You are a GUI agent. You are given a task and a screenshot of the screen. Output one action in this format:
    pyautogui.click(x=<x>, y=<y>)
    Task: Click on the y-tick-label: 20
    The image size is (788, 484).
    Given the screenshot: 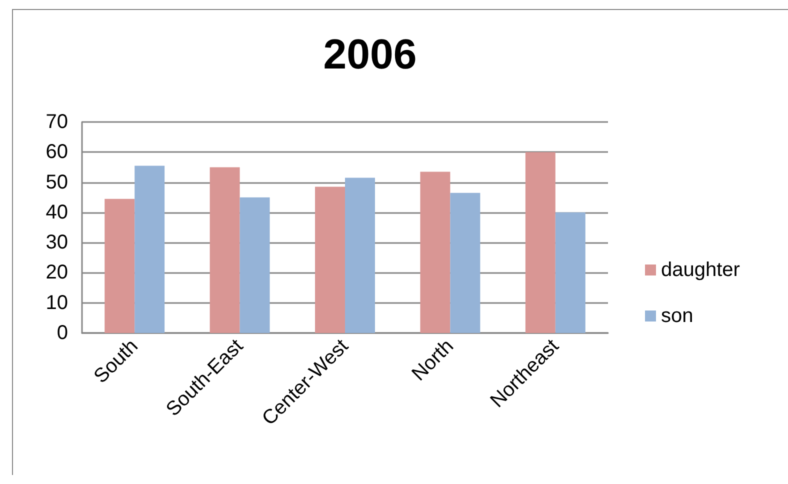 What is the action you would take?
    pyautogui.click(x=57, y=273)
    